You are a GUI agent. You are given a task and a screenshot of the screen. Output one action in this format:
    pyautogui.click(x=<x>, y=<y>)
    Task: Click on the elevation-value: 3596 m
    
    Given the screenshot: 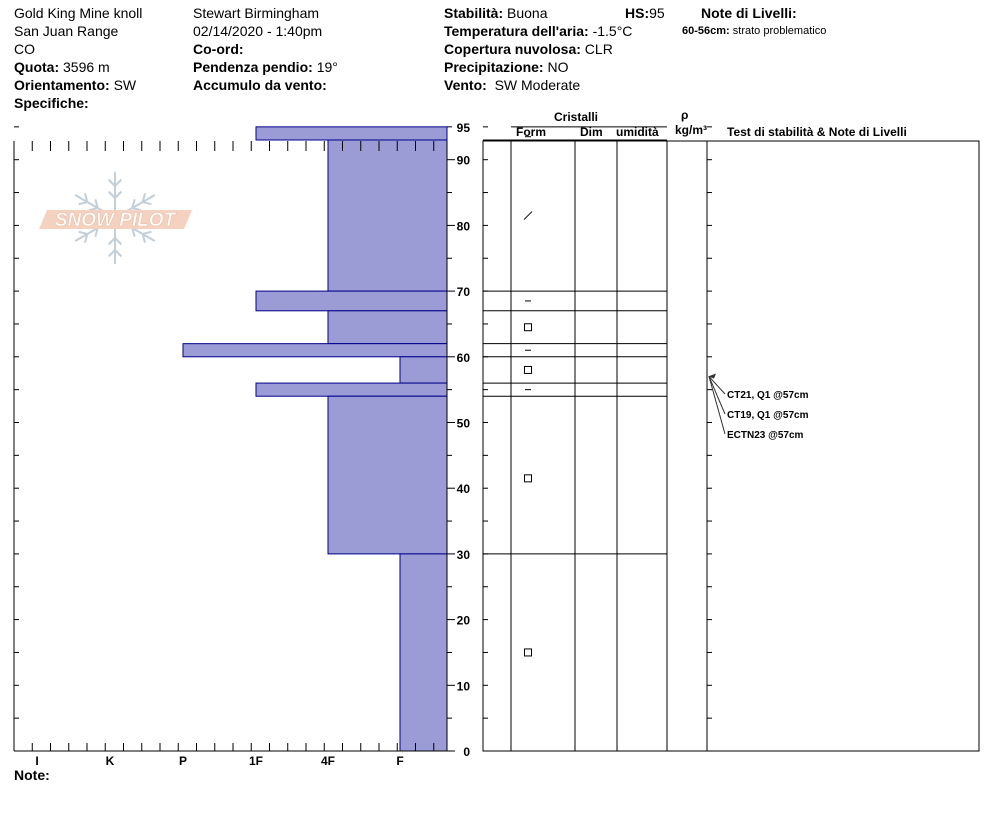 What is the action you would take?
    pyautogui.click(x=86, y=67)
    